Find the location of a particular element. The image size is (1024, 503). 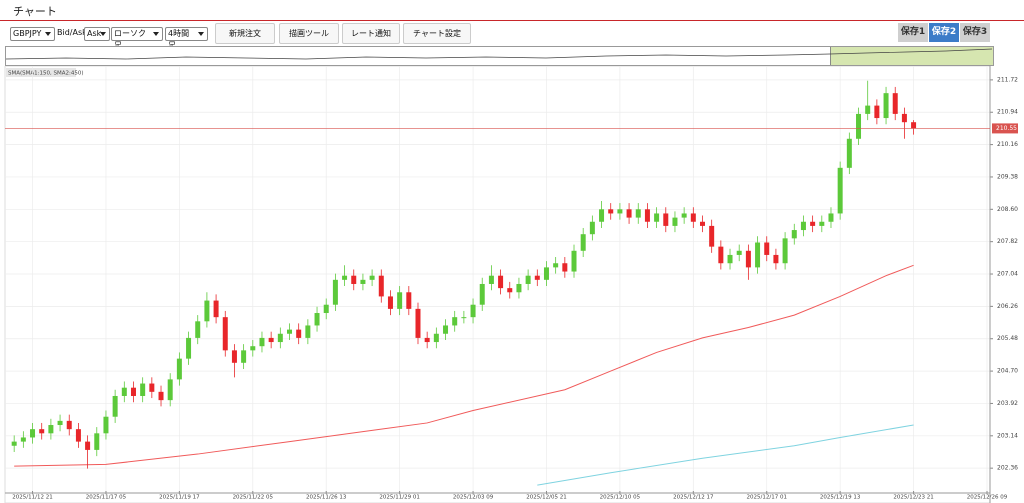

page-title: チャート is located at coordinates (35, 11).